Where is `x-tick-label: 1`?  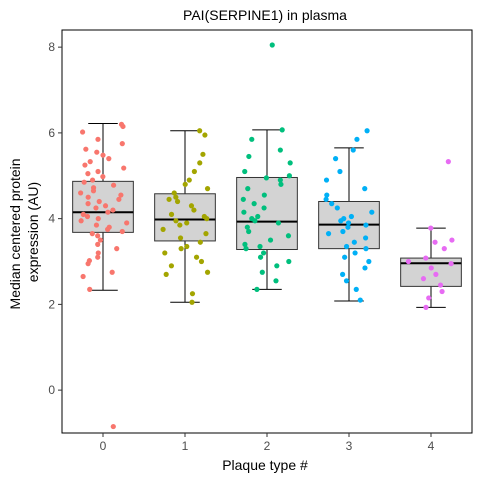
x-tick-label: 1 is located at coordinates (185, 446).